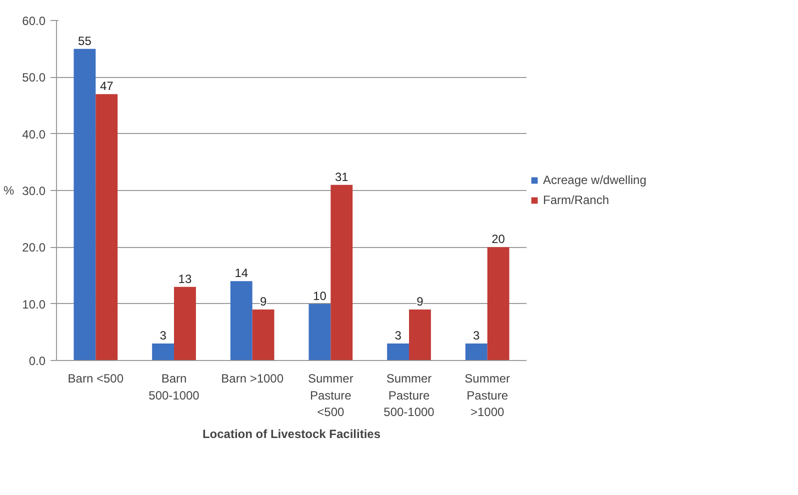 This screenshot has width=798, height=495. I want to click on data-label: 20, so click(499, 239).